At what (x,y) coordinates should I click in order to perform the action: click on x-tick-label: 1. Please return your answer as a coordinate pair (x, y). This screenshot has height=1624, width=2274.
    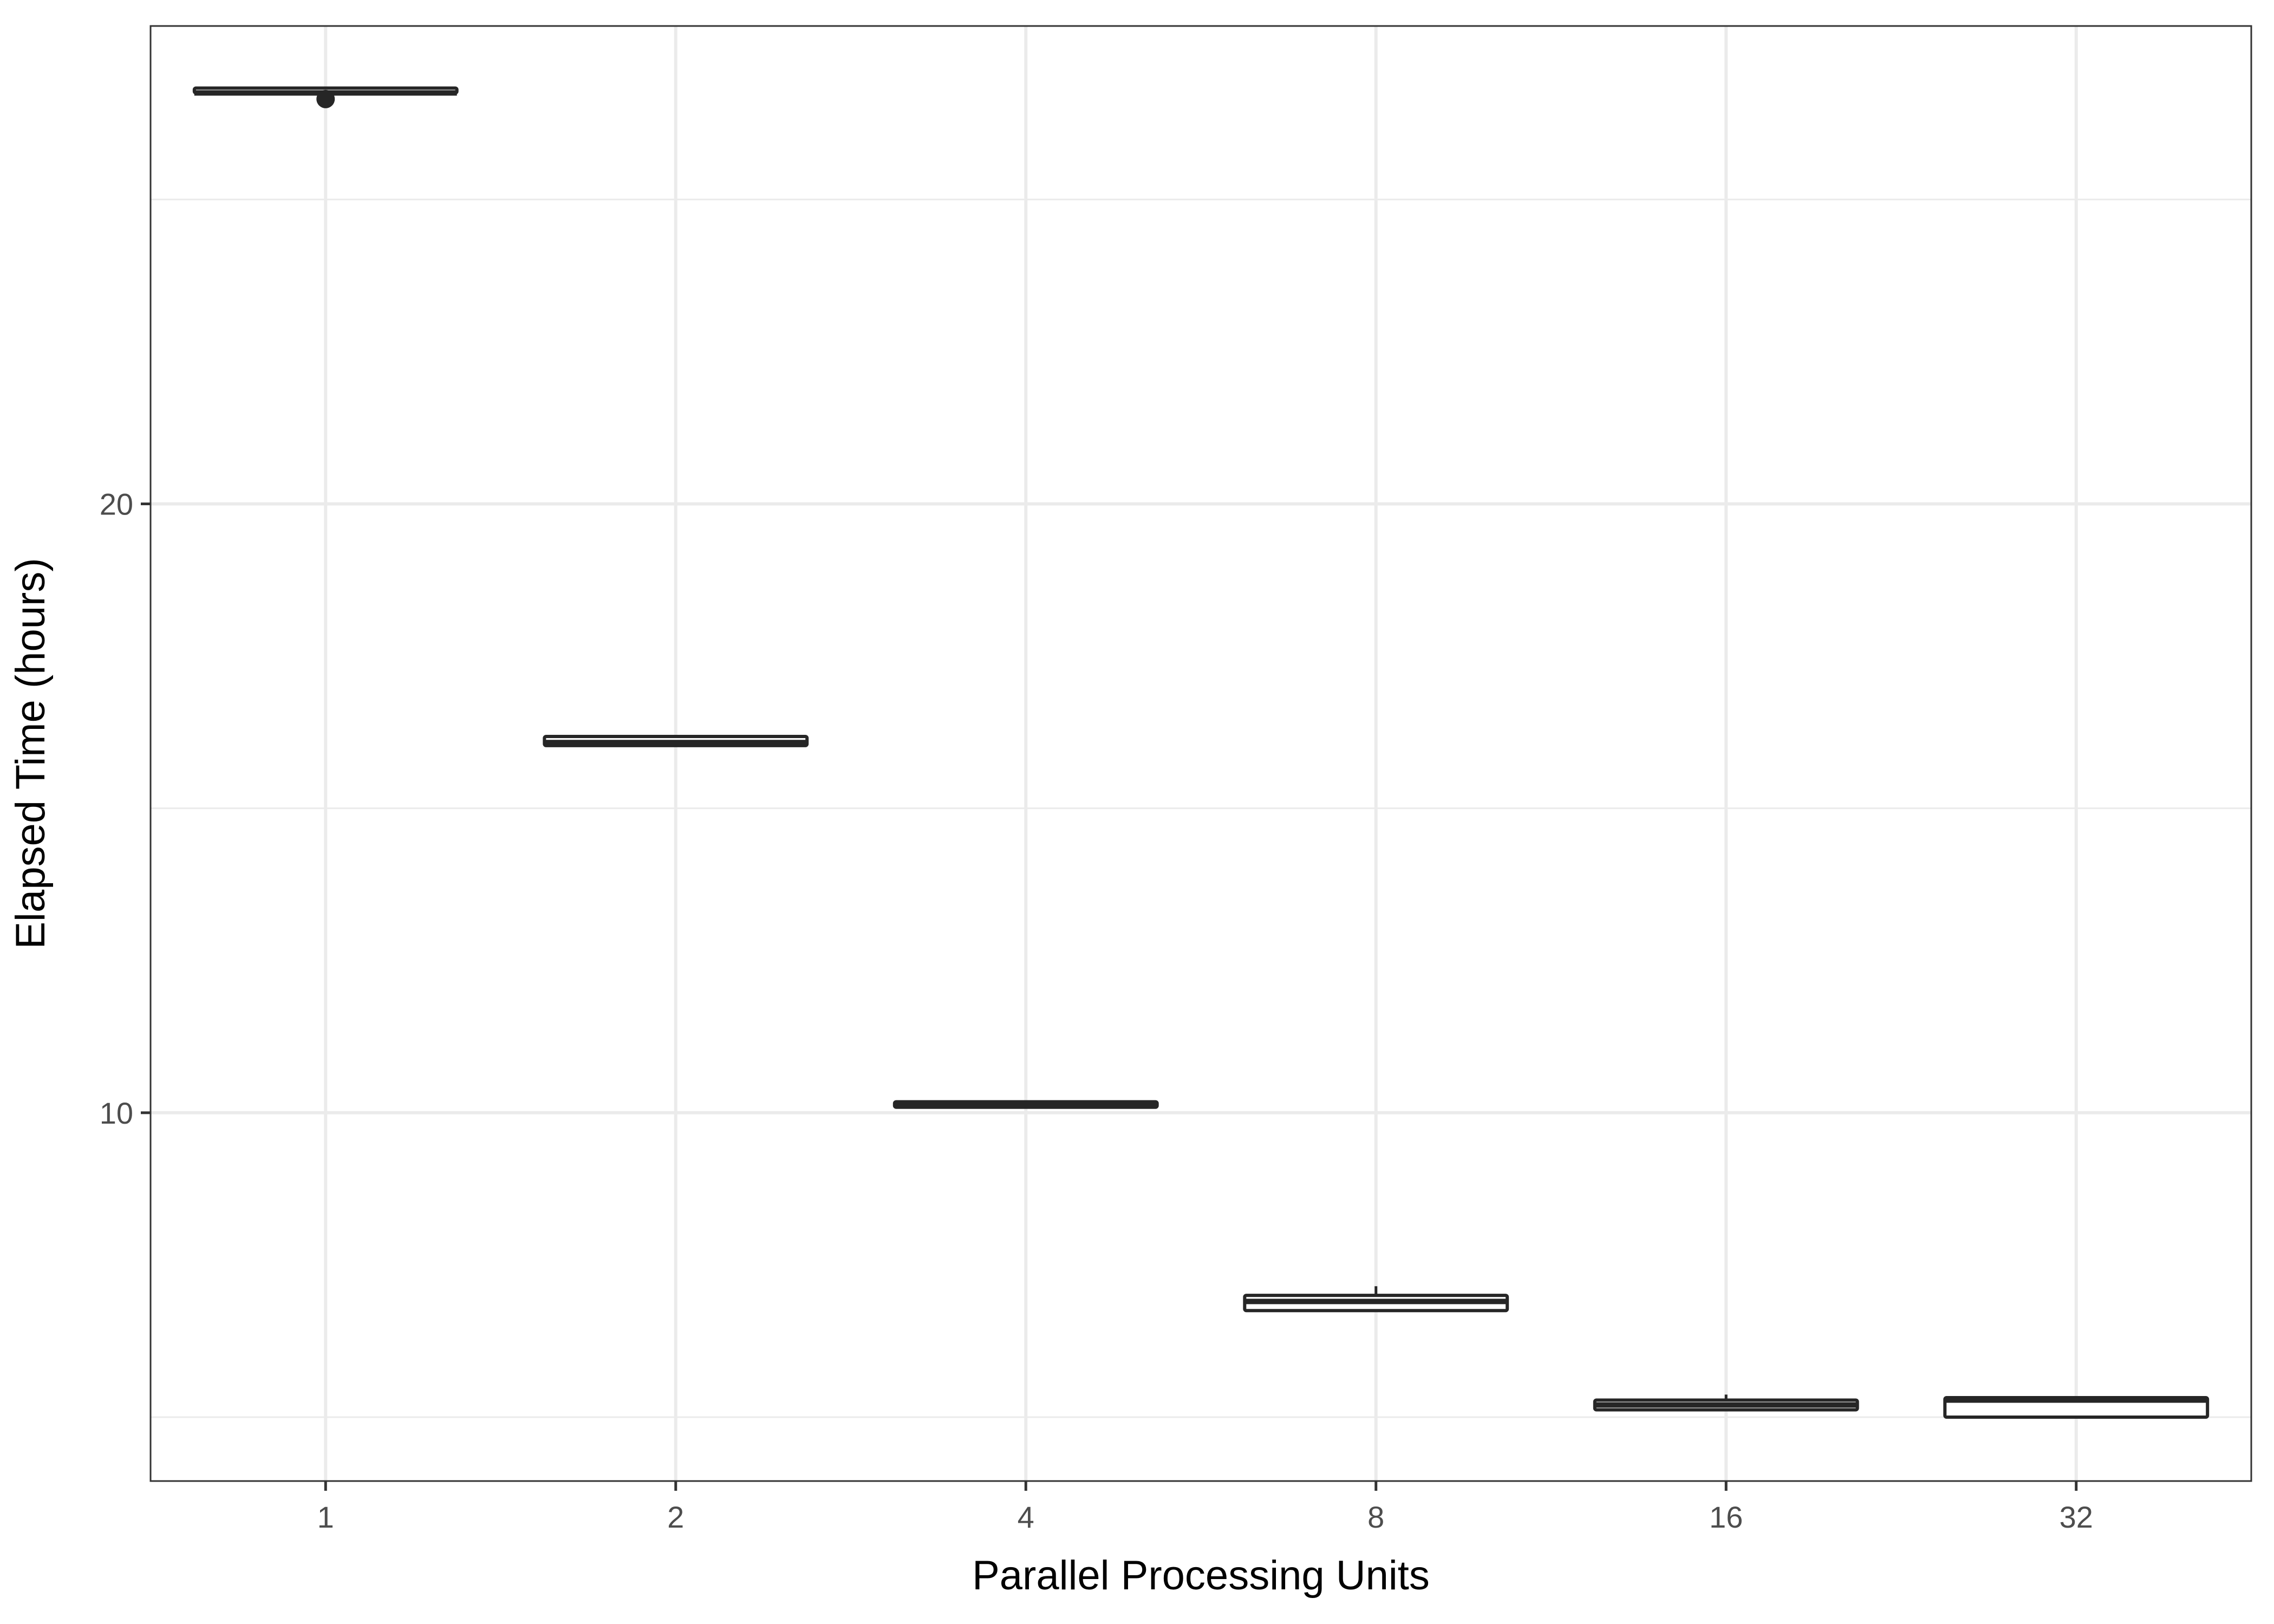
    Looking at the image, I should click on (325, 1517).